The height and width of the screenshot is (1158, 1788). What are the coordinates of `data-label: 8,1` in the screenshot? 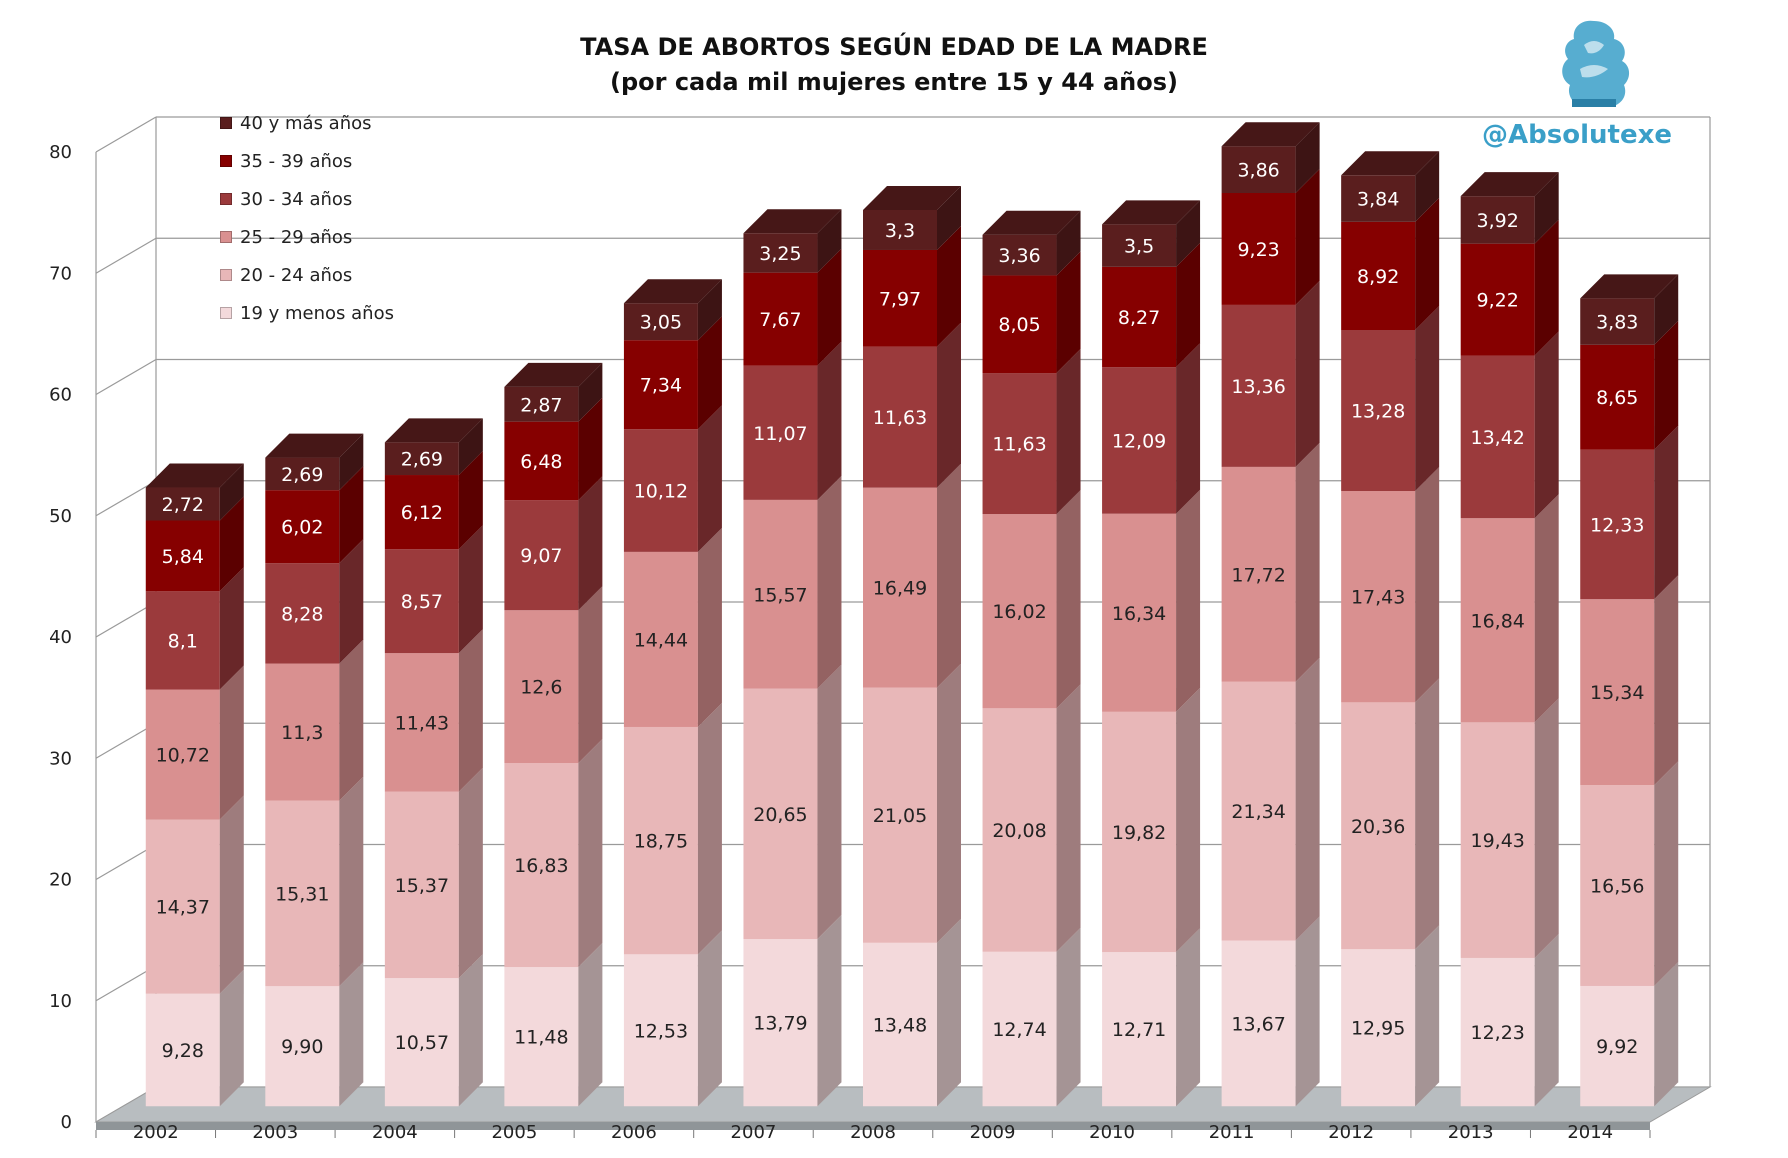 It's located at (183, 641).